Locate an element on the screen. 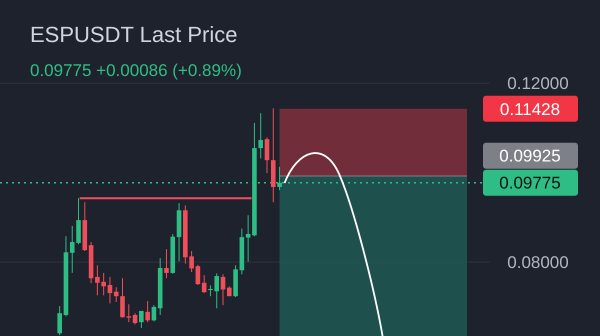 This screenshot has height=336, width=600. y-tick-label: 0.12000 is located at coordinates (538, 84).